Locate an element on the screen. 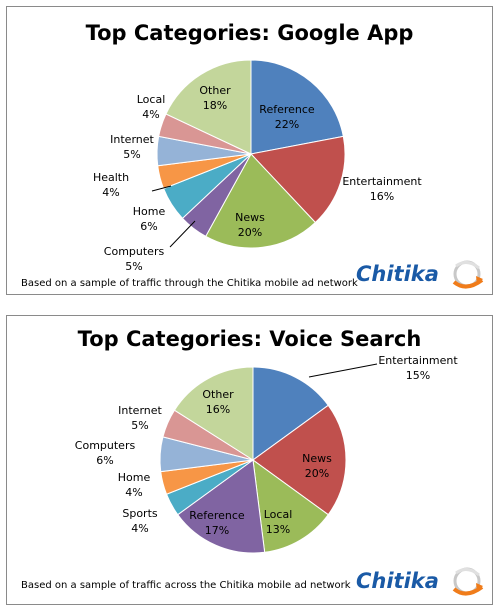  leader-line-computers is located at coordinates (182, 234).